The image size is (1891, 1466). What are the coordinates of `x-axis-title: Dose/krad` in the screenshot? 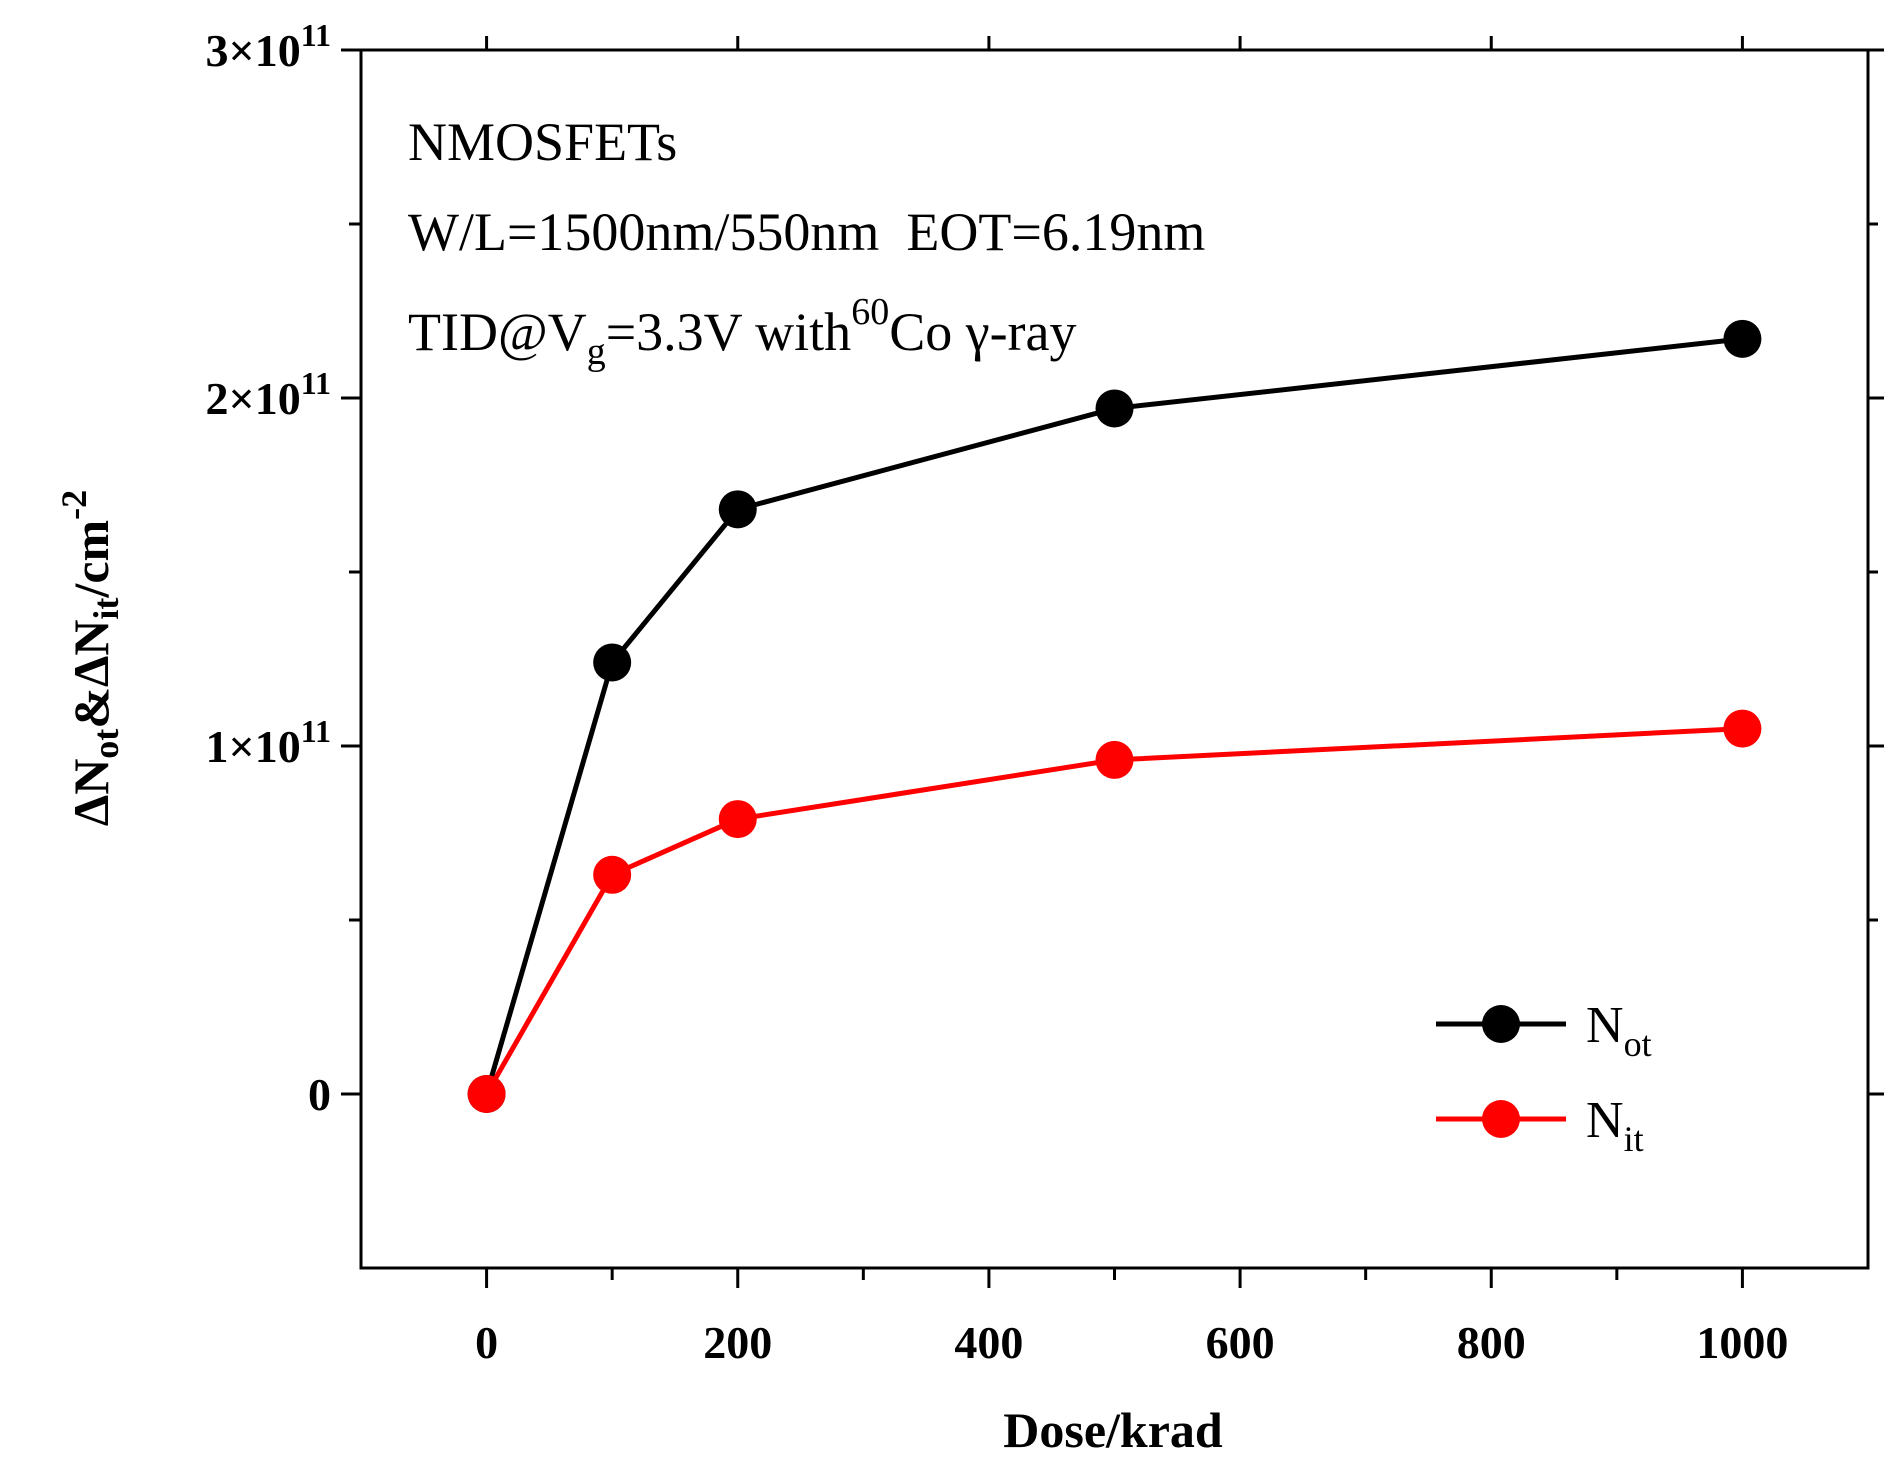 It's located at (1113, 1430).